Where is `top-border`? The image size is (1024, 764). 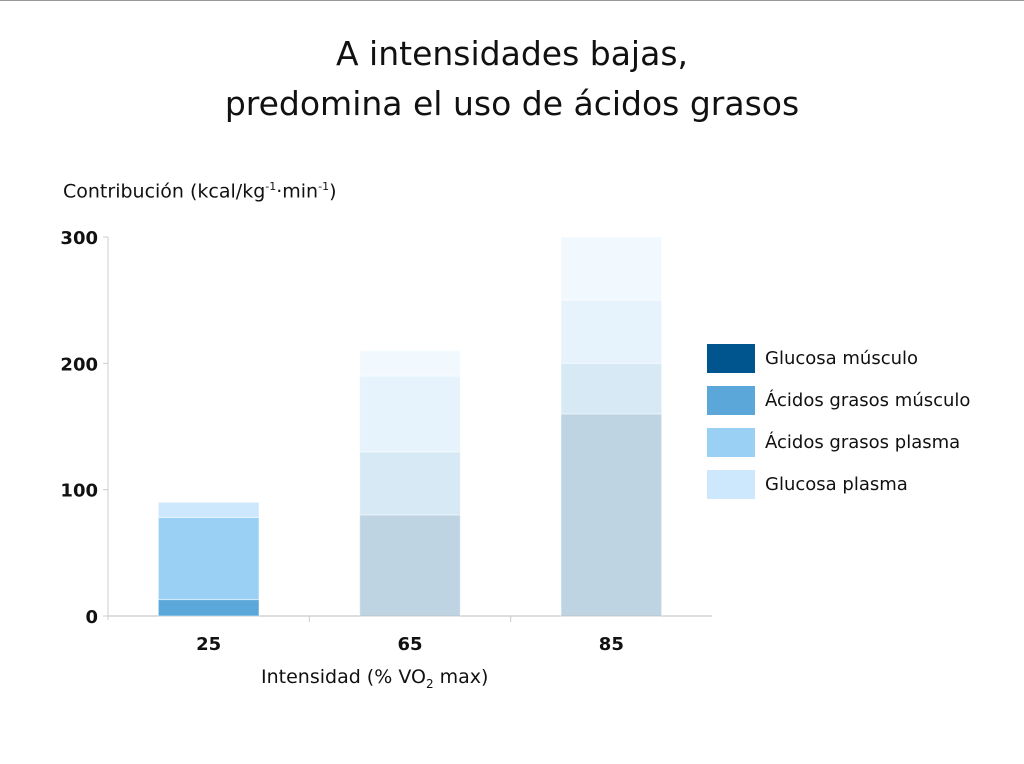 top-border is located at coordinates (512, 0).